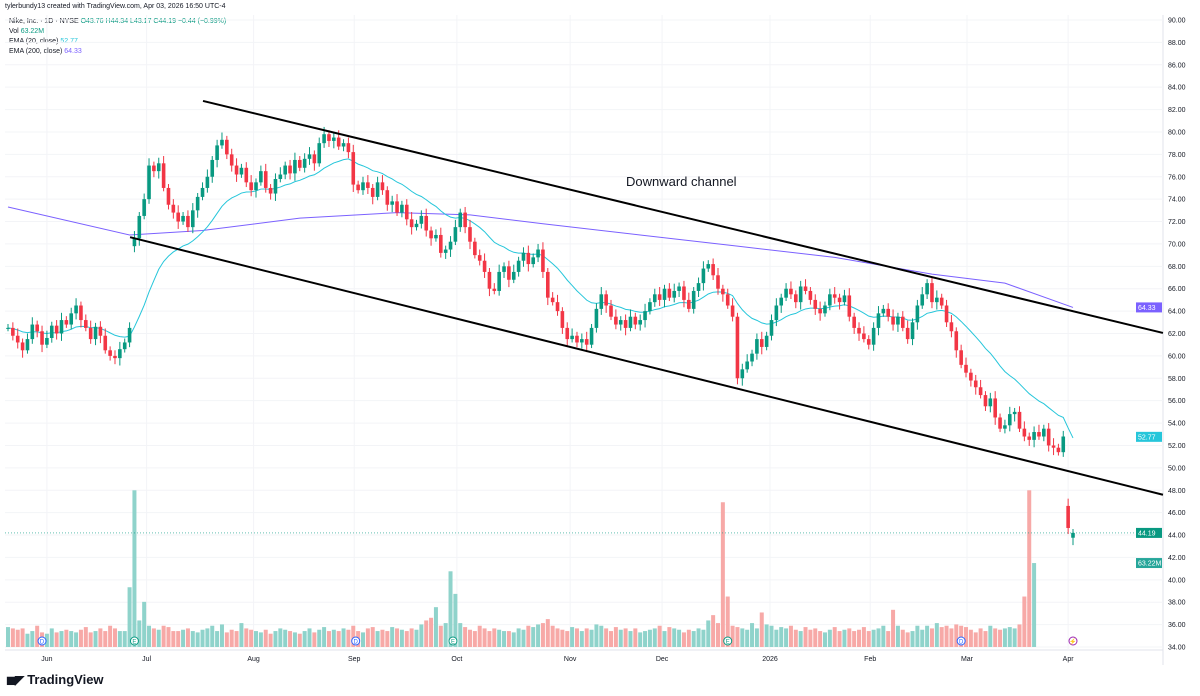 This screenshot has width=1200, height=696. I want to click on ema200-line, so click(540, 257).